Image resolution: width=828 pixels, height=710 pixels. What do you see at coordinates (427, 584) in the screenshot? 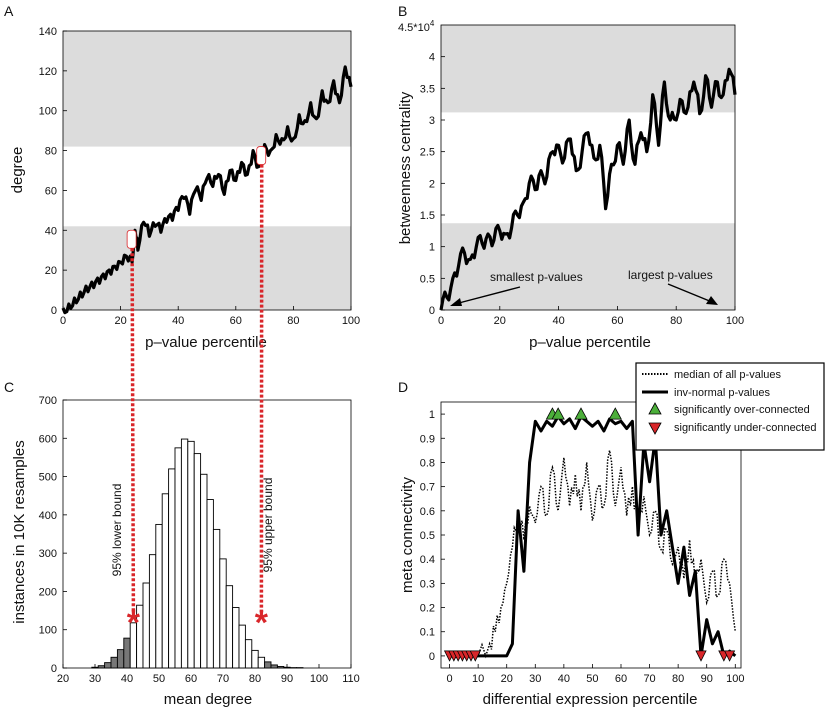
I see `d-y-tick-label: 0.3` at bounding box center [427, 584].